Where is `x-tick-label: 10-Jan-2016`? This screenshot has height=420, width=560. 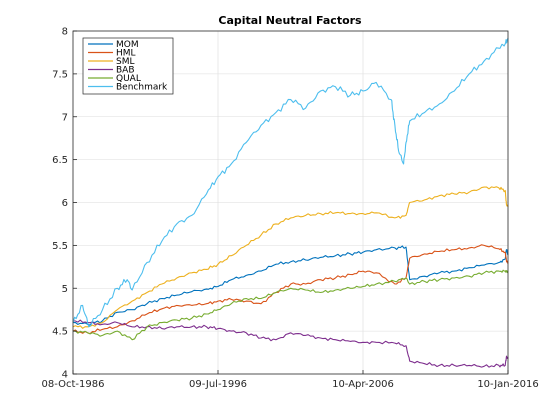
x-tick-label: 10-Jan-2016 is located at coordinates (507, 384).